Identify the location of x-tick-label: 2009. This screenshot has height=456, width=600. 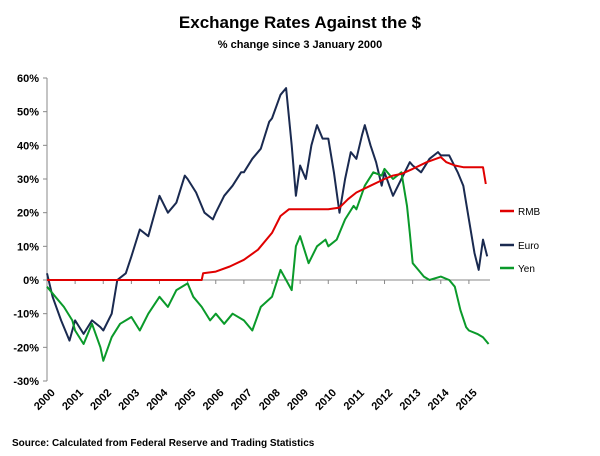
(298, 400).